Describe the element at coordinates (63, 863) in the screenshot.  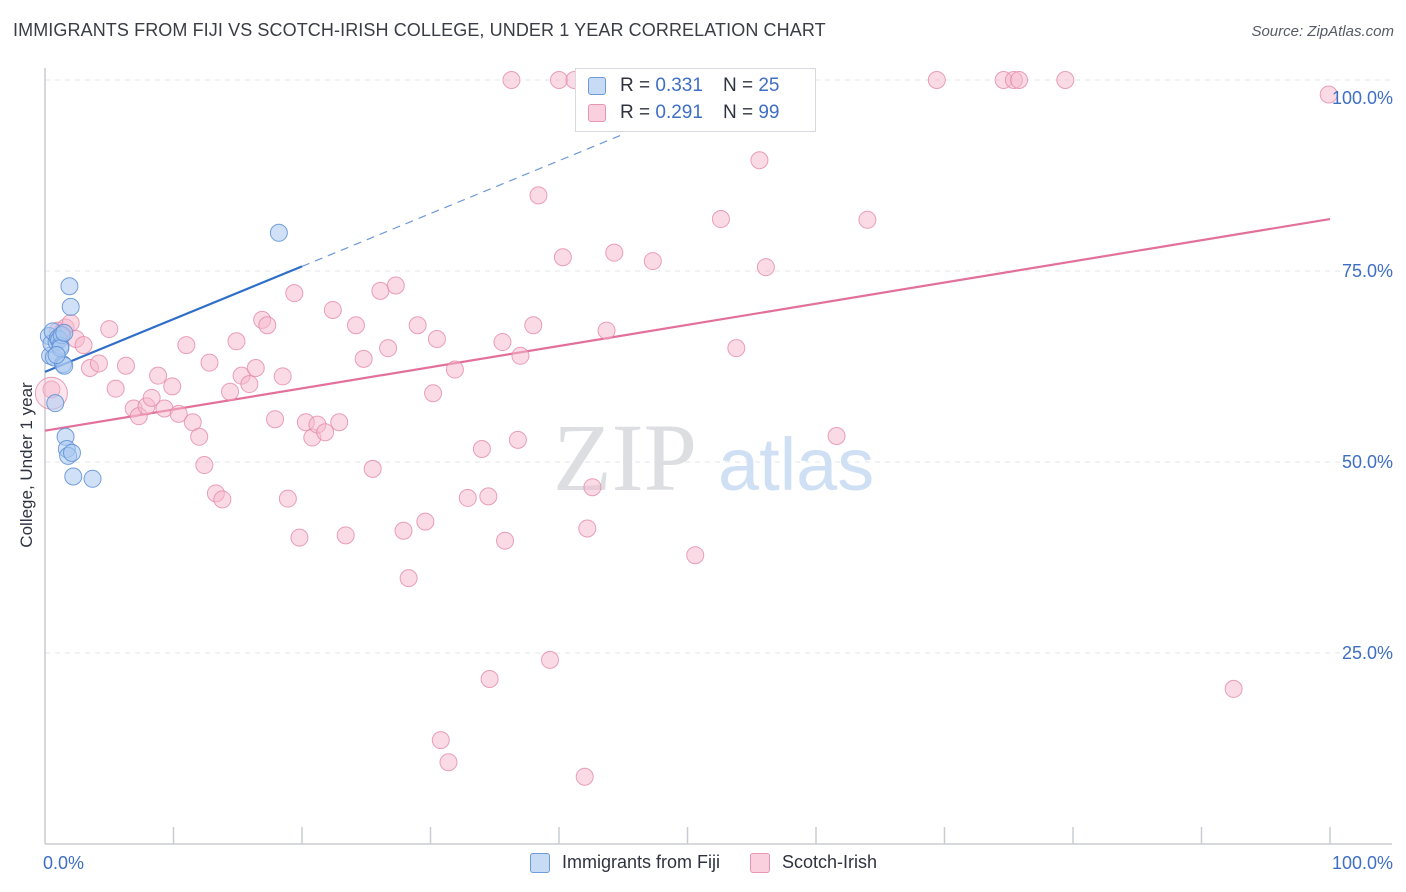
I see `x-tick-label: 0.0%` at that location.